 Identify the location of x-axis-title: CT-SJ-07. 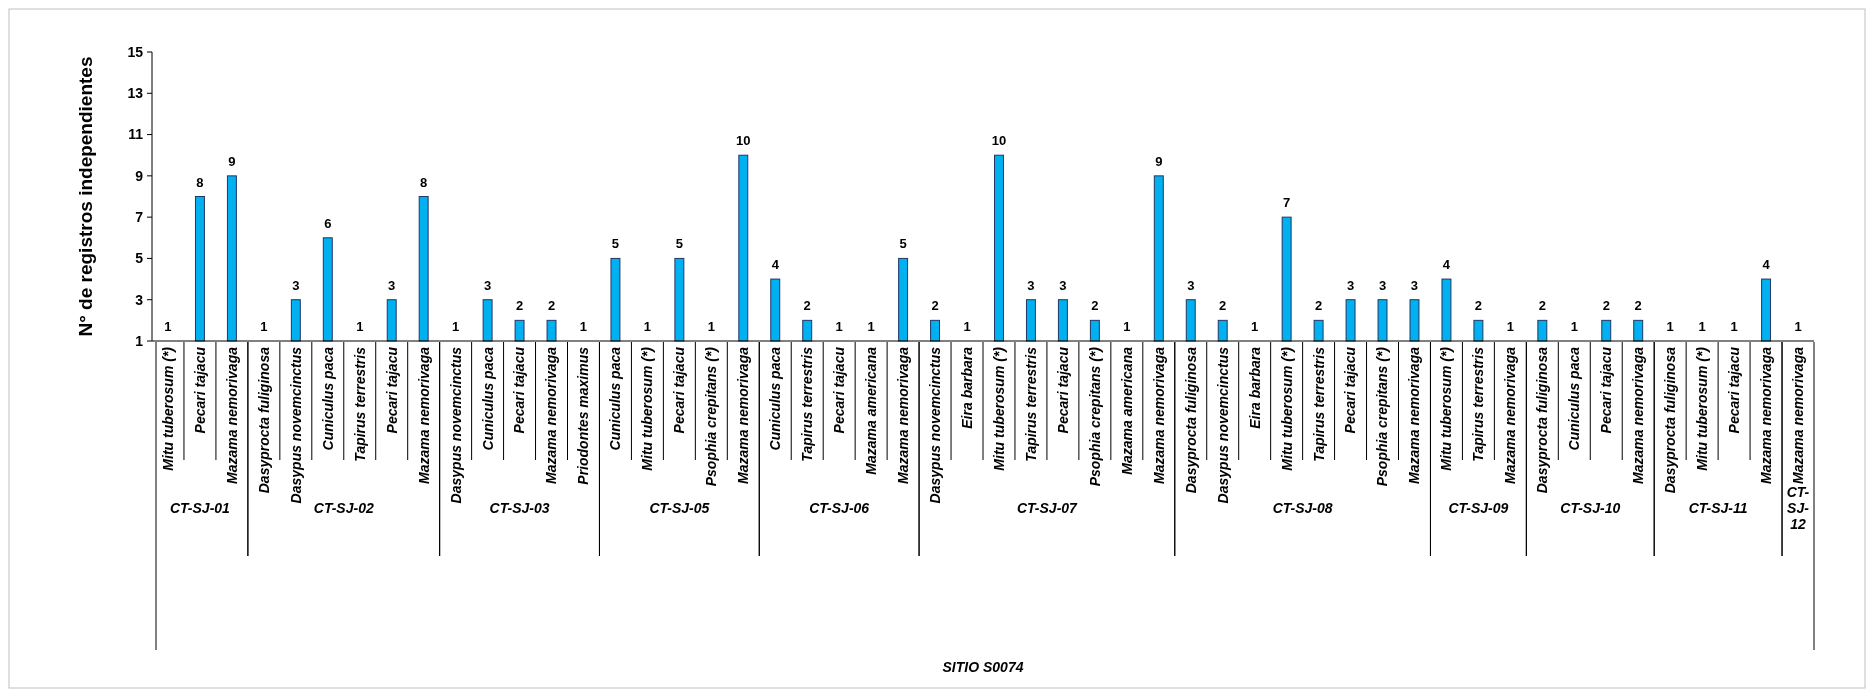
(1047, 507).